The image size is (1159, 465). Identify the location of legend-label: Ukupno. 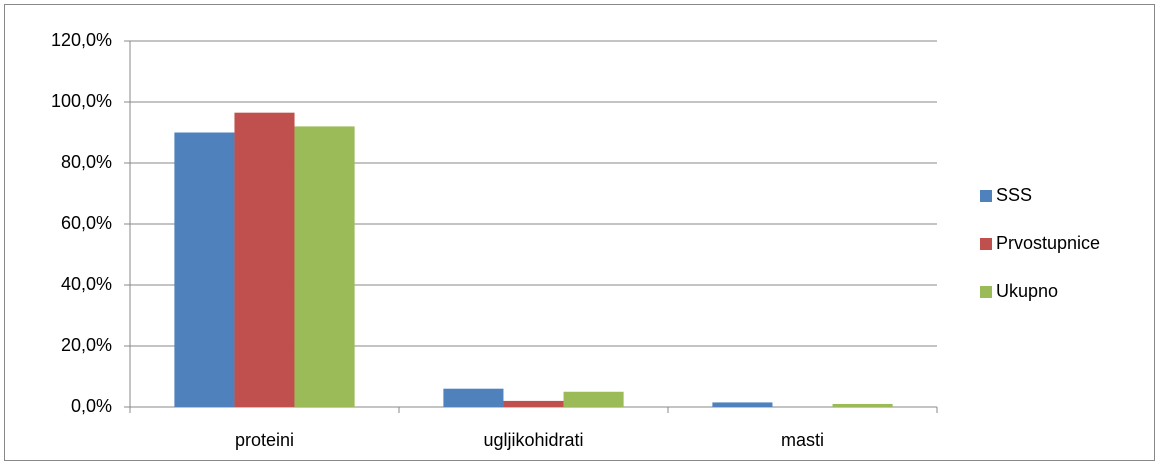
(1027, 291).